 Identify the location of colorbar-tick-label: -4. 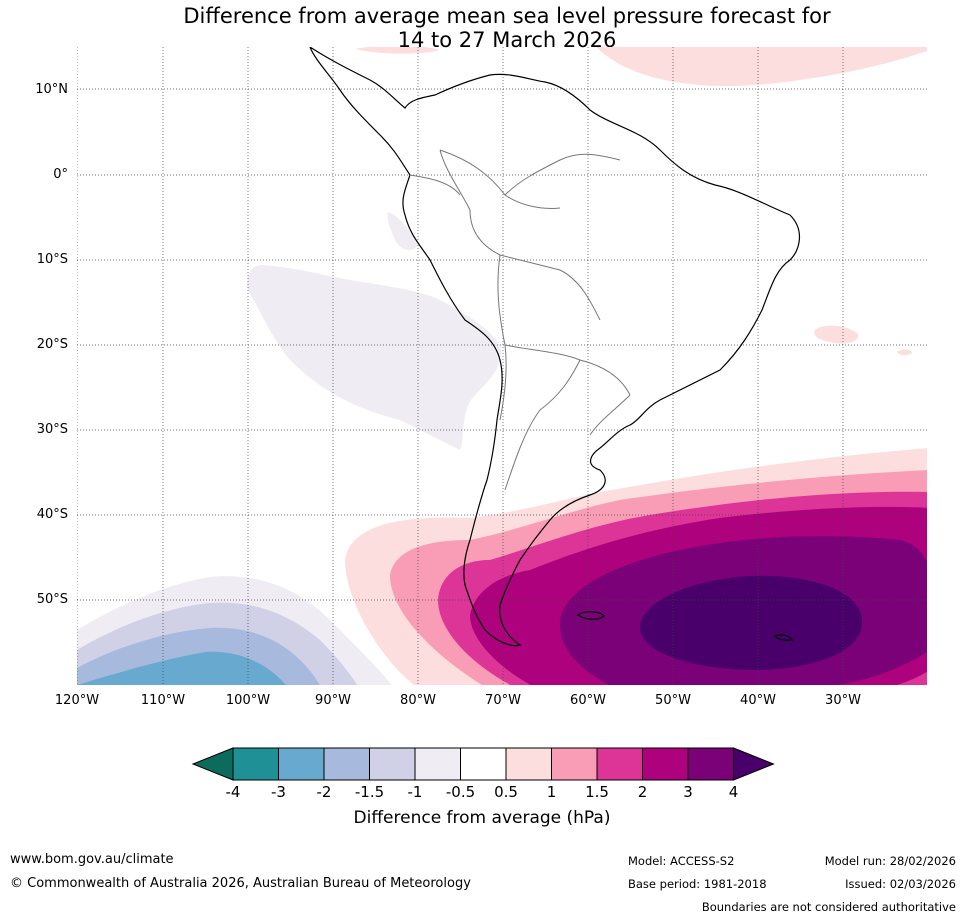
(233, 792).